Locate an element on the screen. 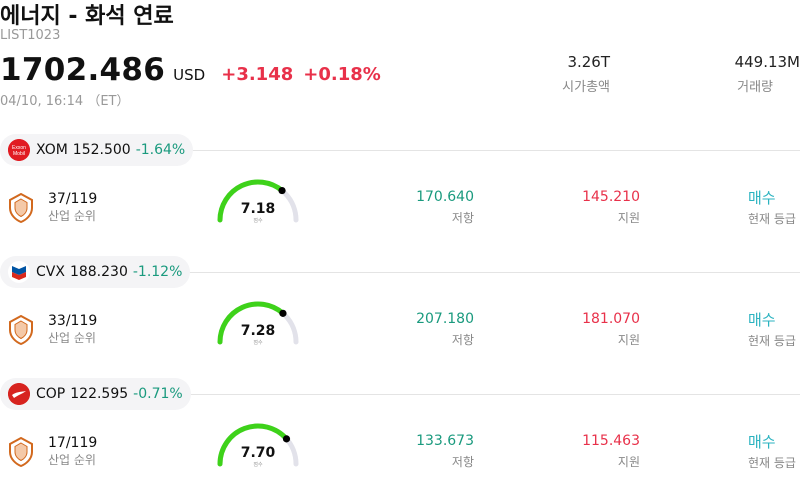 This screenshot has height=488, width=800. exxonmobil-logo-icon: Exxon Mobil is located at coordinates (19, 150).